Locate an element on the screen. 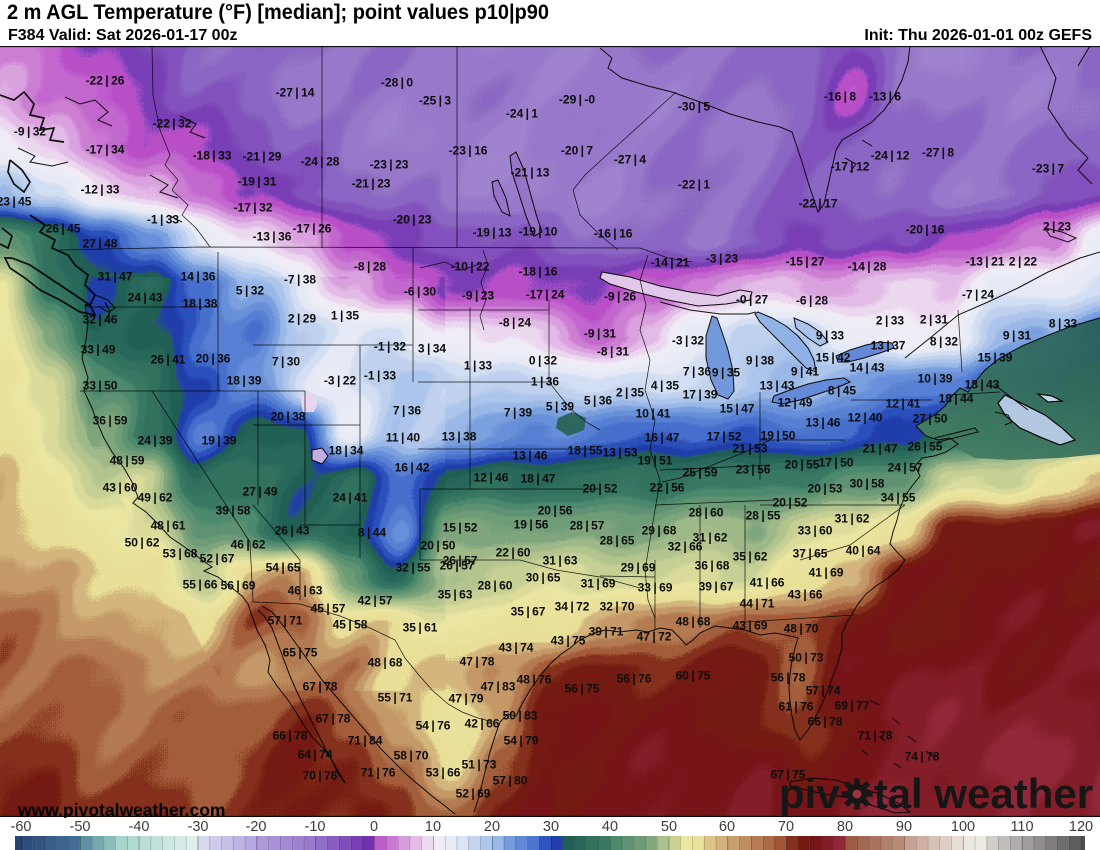 This screenshot has height=850, width=1100. svg-text: 100 is located at coordinates (963, 827).